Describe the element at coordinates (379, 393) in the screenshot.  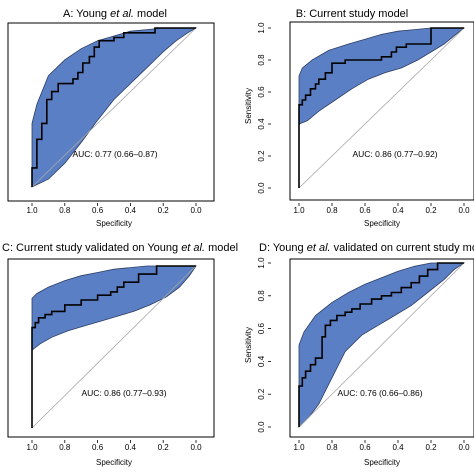
I see `auc-annotation: AUC: 0.76 (0.66–0.86)` at that location.